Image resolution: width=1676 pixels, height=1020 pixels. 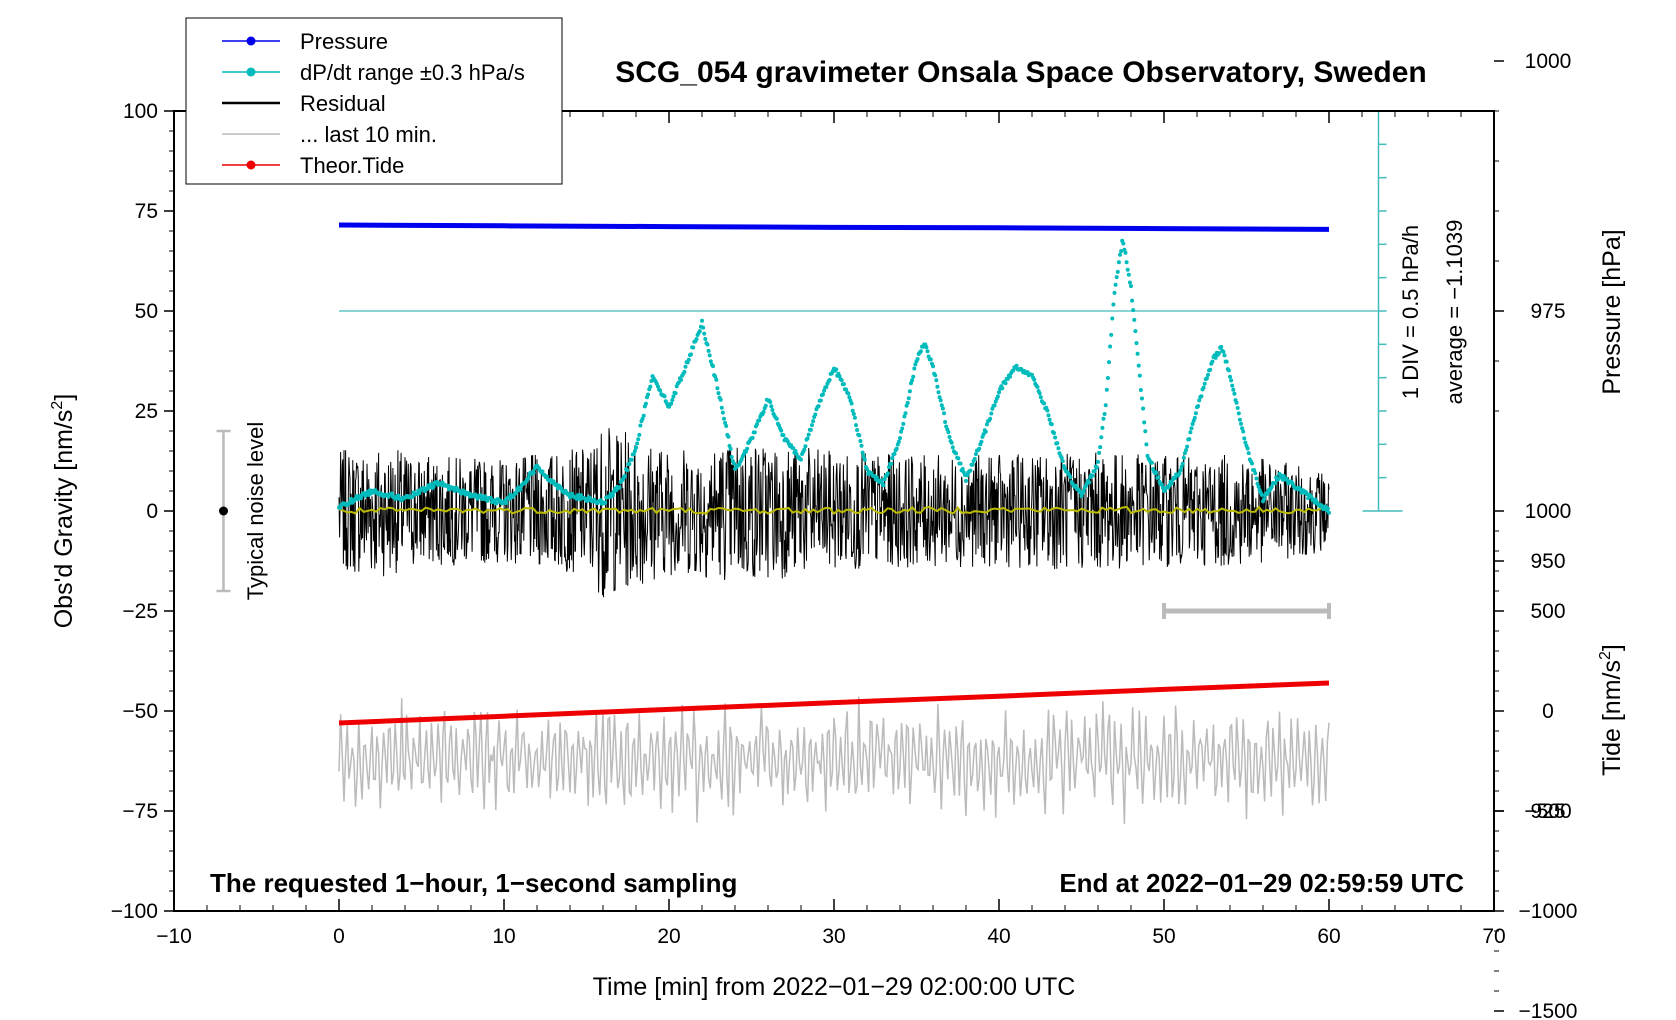 I want to click on residual-mean-line, so click(x=834, y=510).